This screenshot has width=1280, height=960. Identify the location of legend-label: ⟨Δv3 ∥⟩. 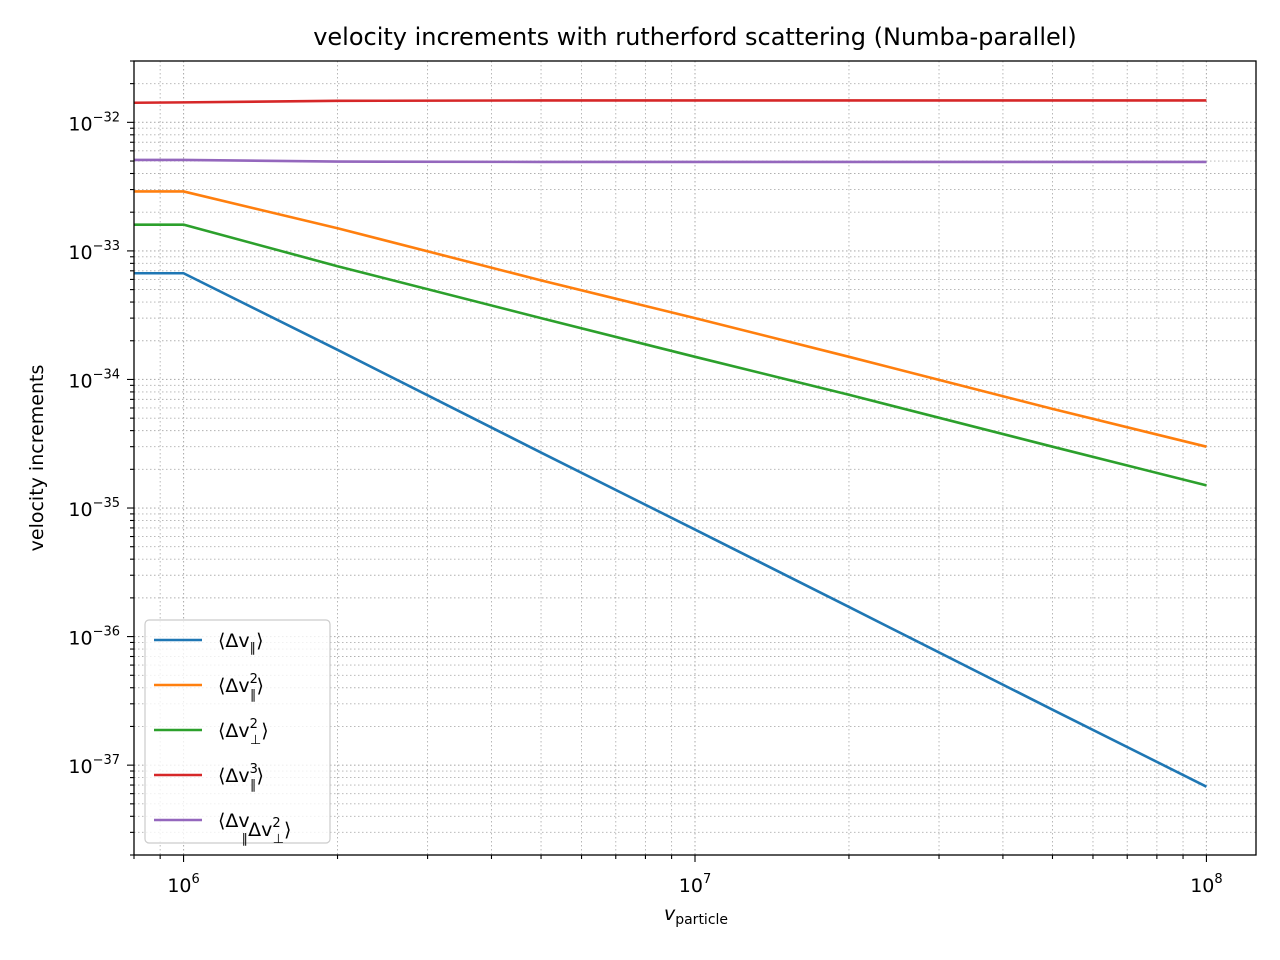
(241, 777).